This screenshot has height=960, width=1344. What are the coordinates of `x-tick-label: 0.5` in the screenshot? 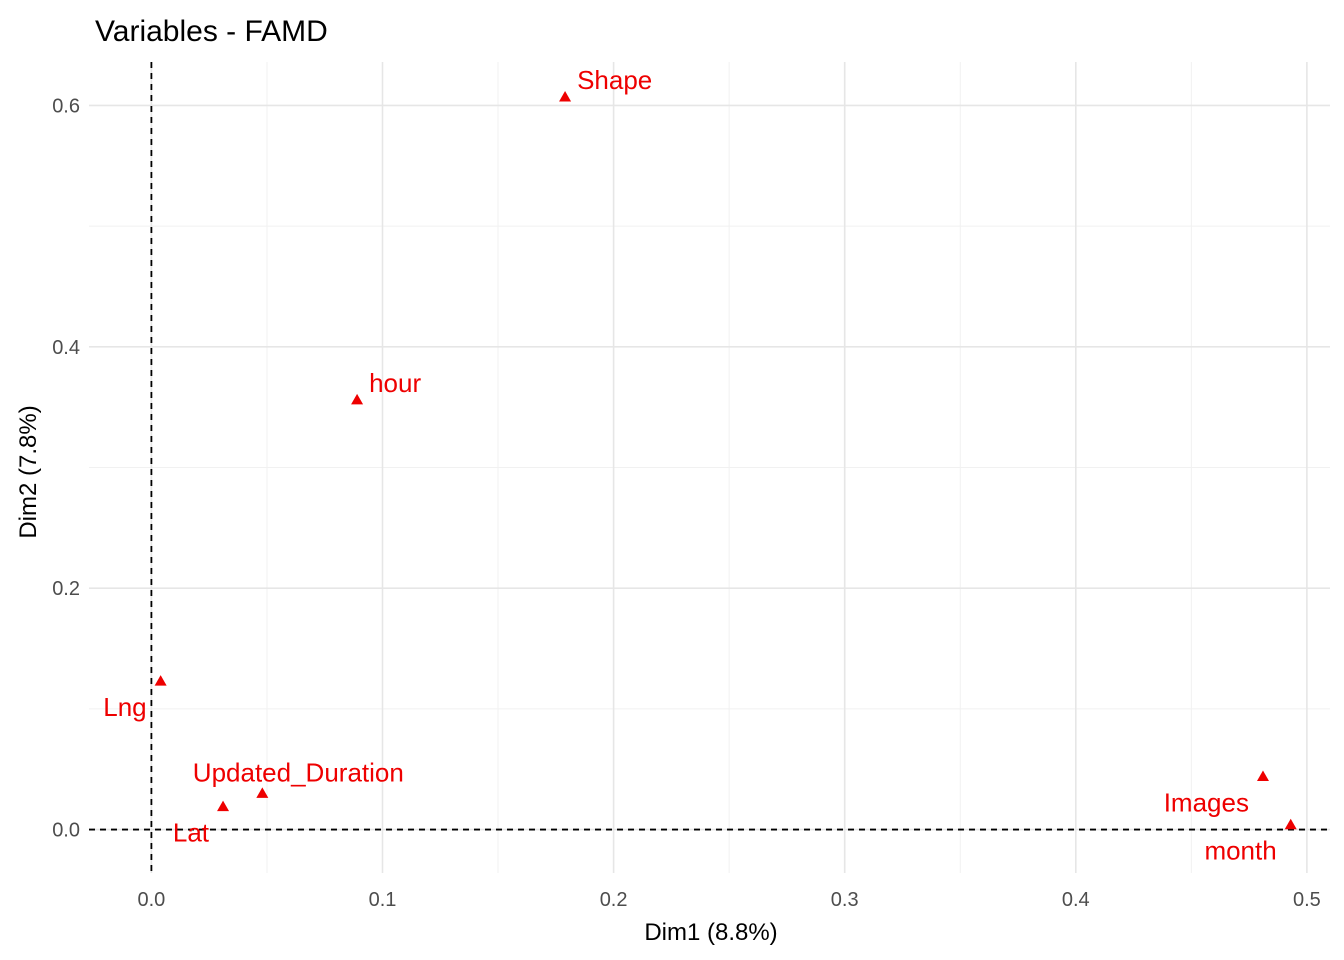 It's located at (1307, 900).